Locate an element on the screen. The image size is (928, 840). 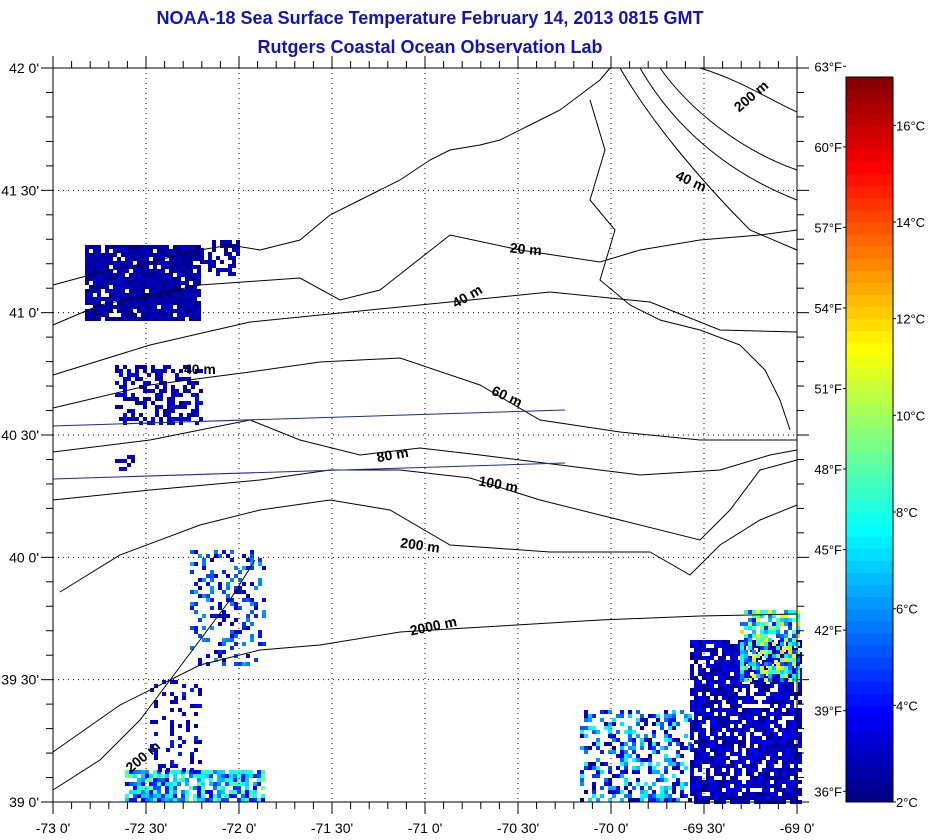
contour-20m is located at coordinates (425, 277).